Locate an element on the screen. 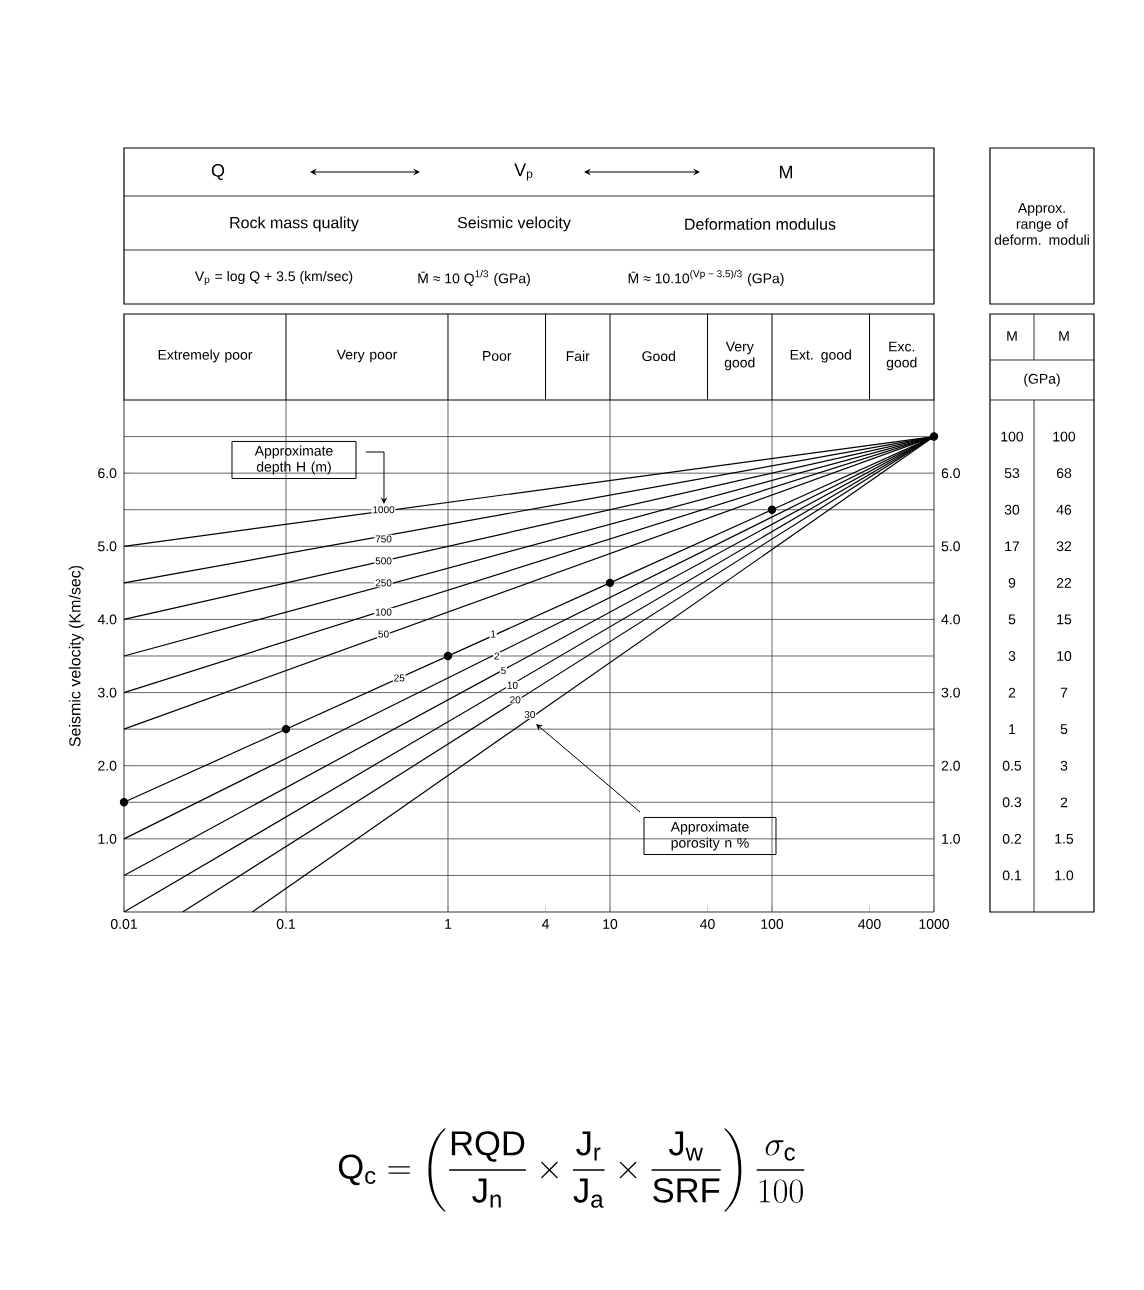  text: Seismic velocity is located at coordinates (514, 224).